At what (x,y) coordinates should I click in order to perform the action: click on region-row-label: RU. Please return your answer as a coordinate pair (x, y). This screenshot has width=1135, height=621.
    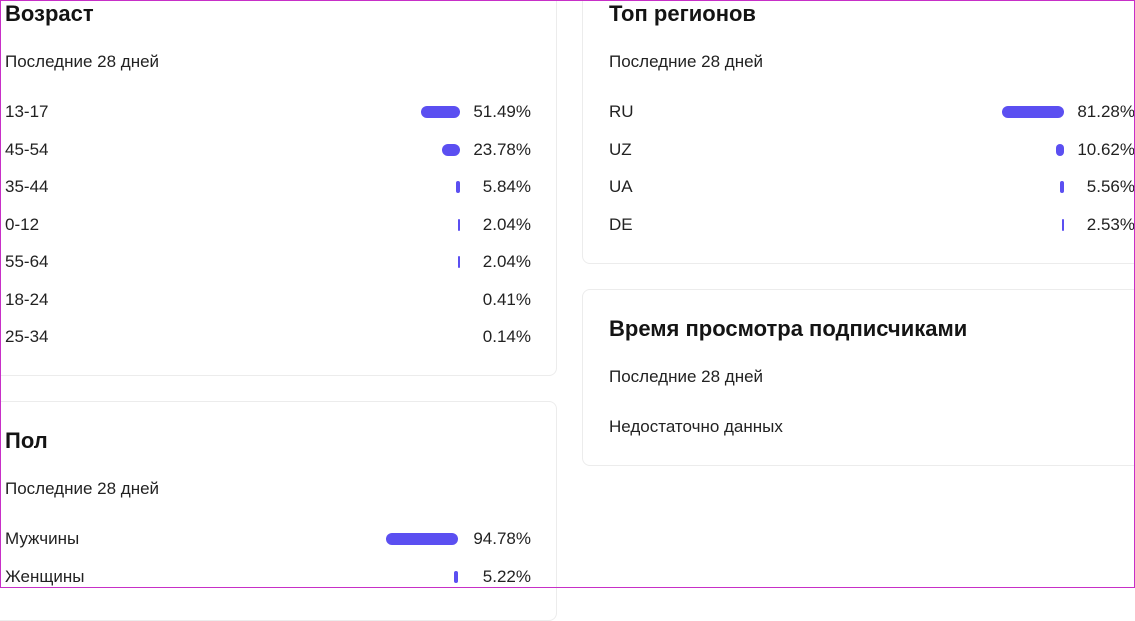
    Looking at the image, I should click on (621, 111).